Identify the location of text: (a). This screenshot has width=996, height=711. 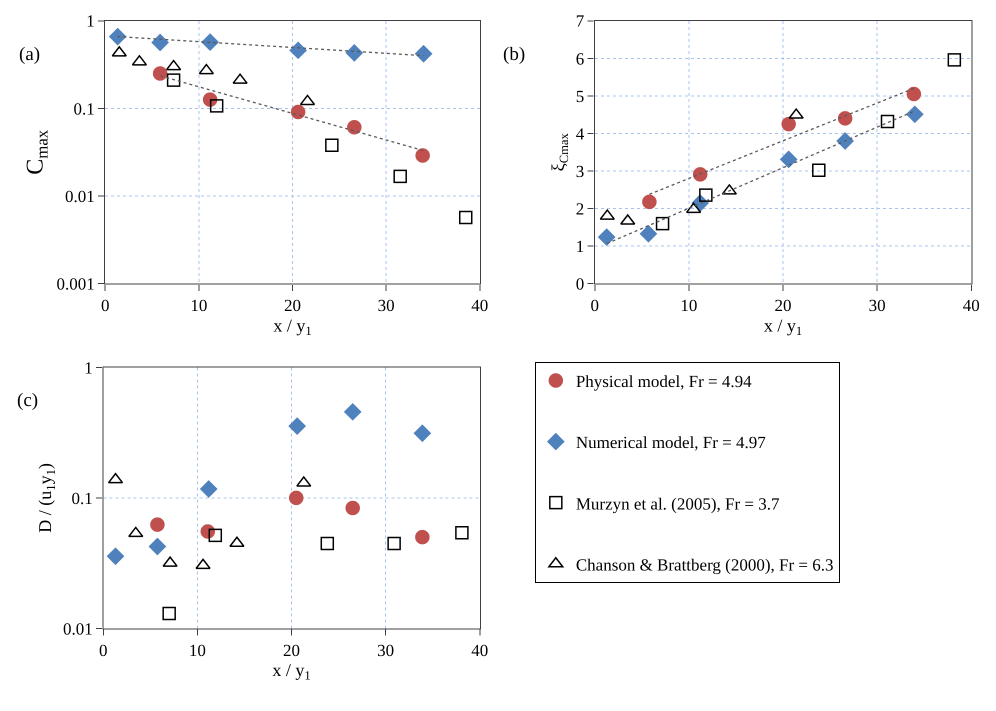
(29, 54).